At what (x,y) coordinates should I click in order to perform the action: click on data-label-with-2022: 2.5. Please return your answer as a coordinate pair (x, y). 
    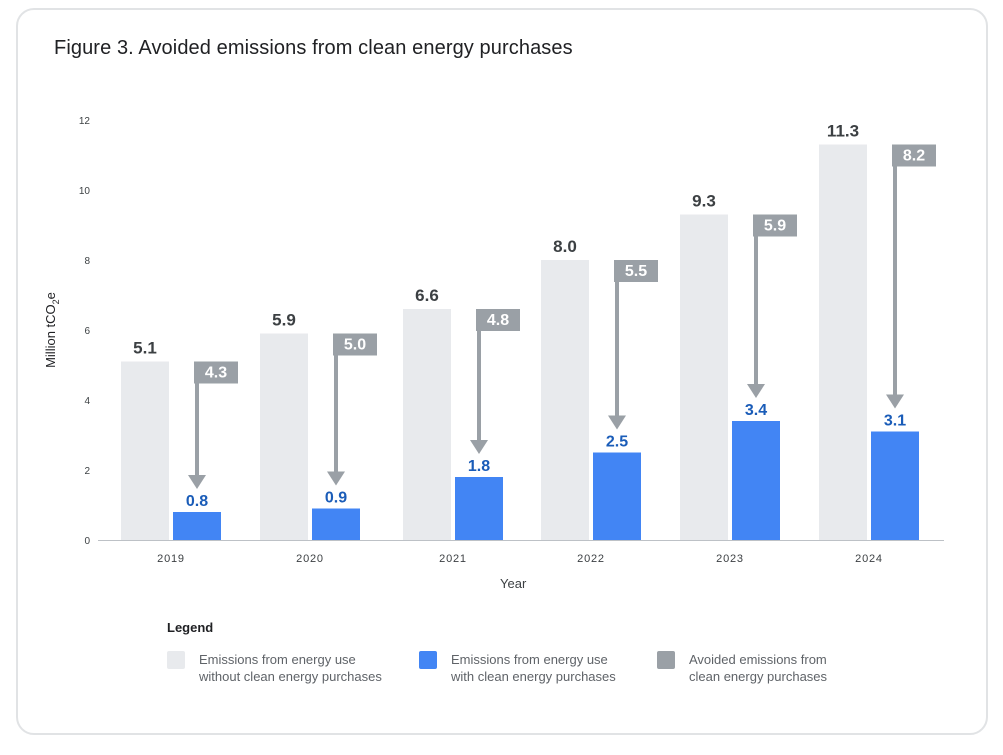
    Looking at the image, I should click on (617, 442).